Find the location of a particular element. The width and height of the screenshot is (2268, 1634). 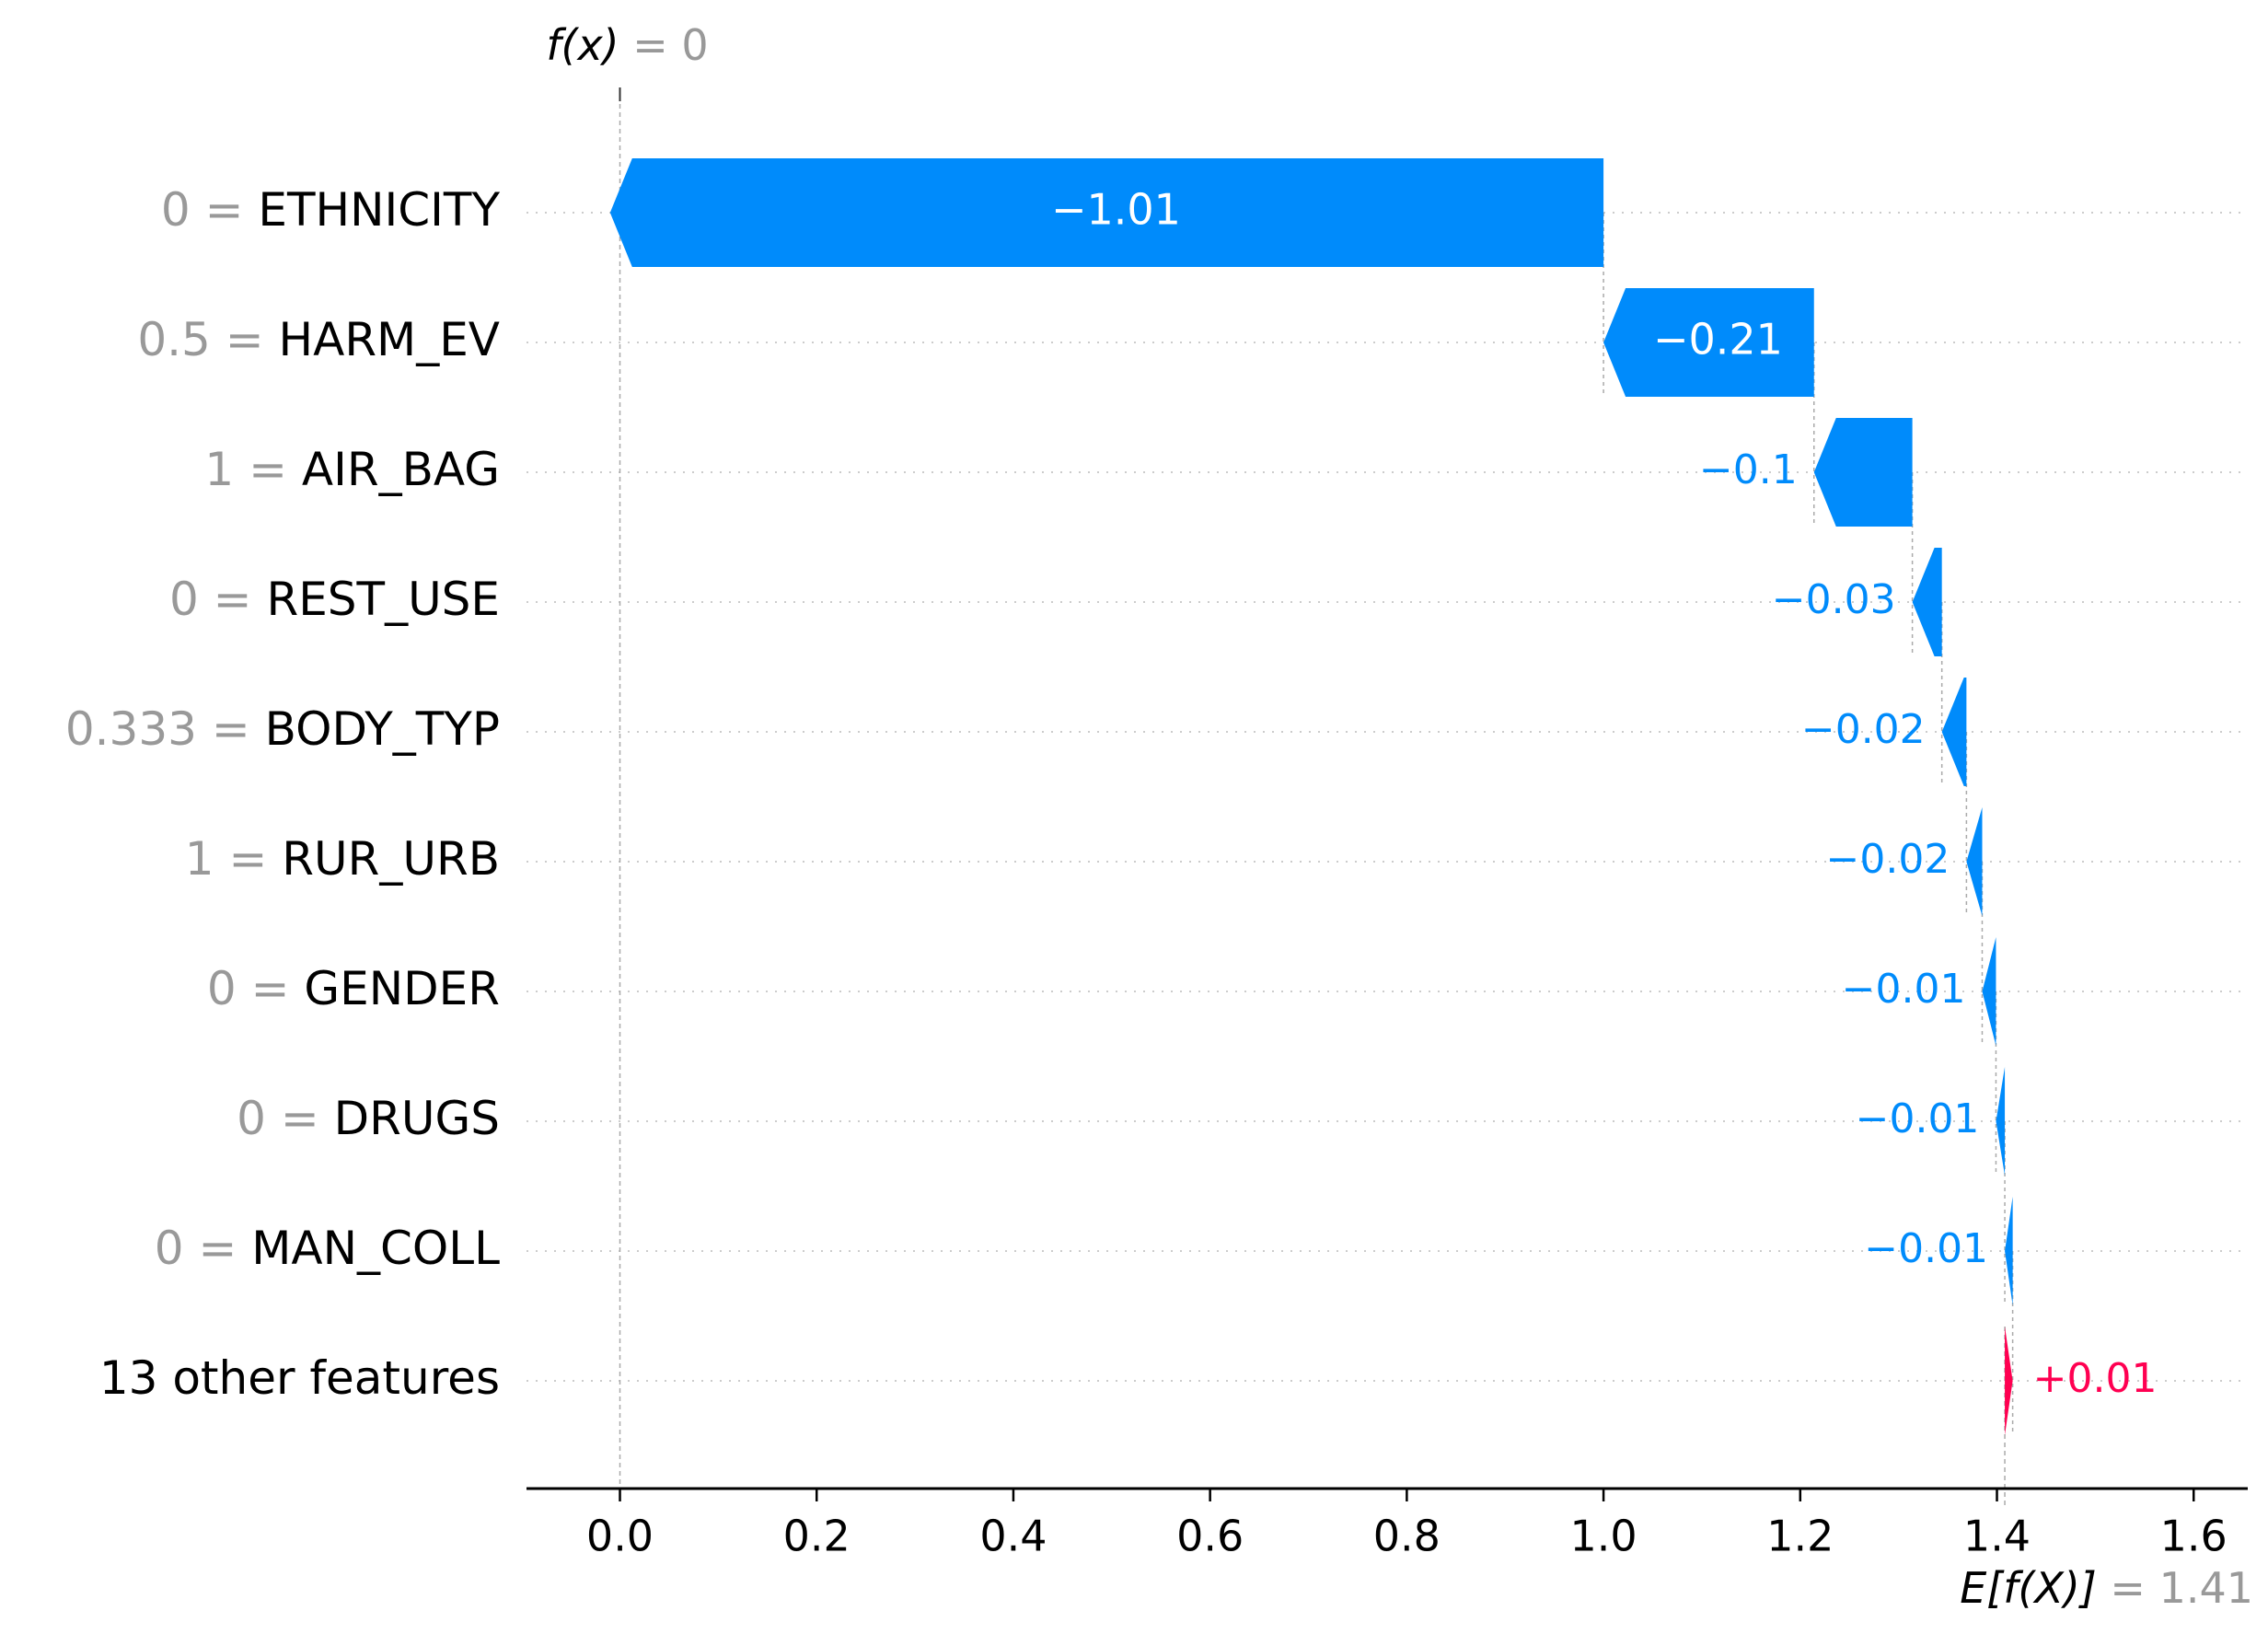

feature-label: 0 = GENDER is located at coordinates (353, 988).